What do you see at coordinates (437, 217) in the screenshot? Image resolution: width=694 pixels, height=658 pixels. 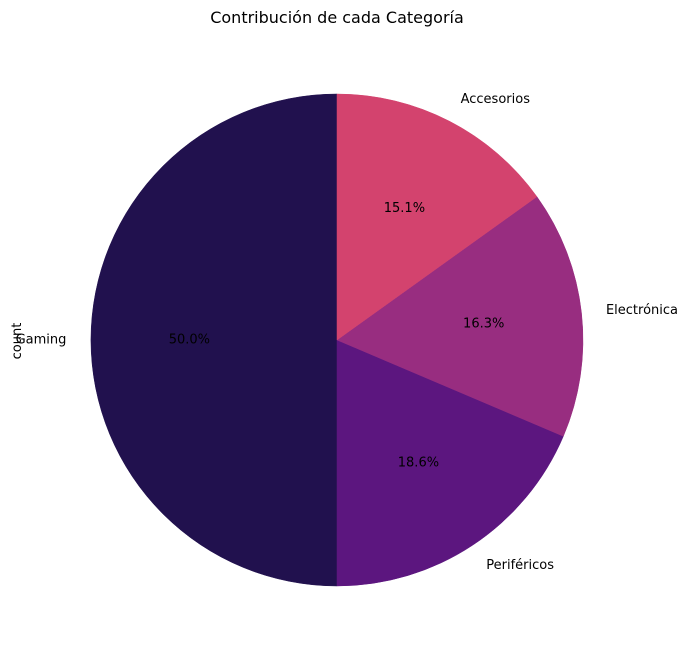 I see `pie-slice-accesorios` at bounding box center [437, 217].